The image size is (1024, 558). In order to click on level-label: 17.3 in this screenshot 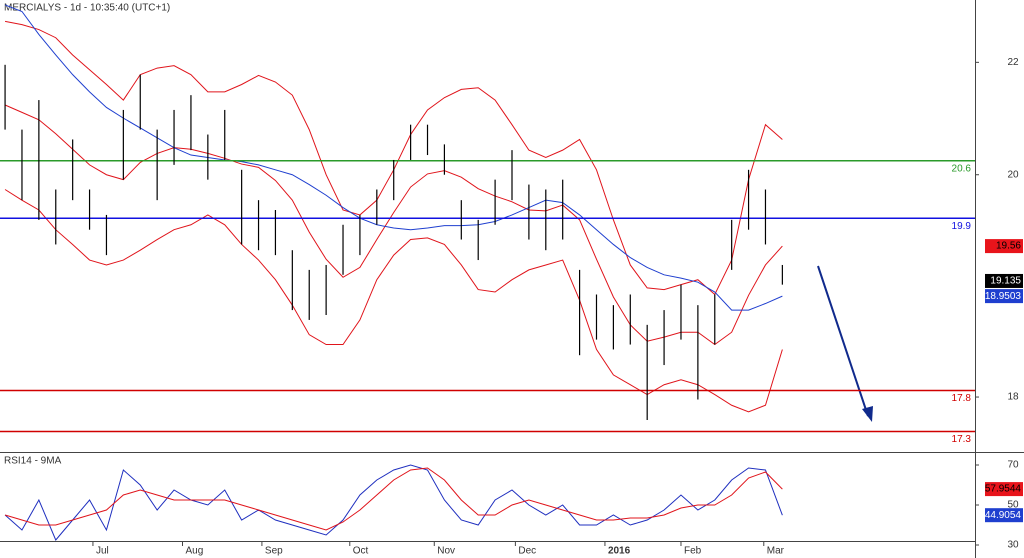, I will do `click(962, 439)`.